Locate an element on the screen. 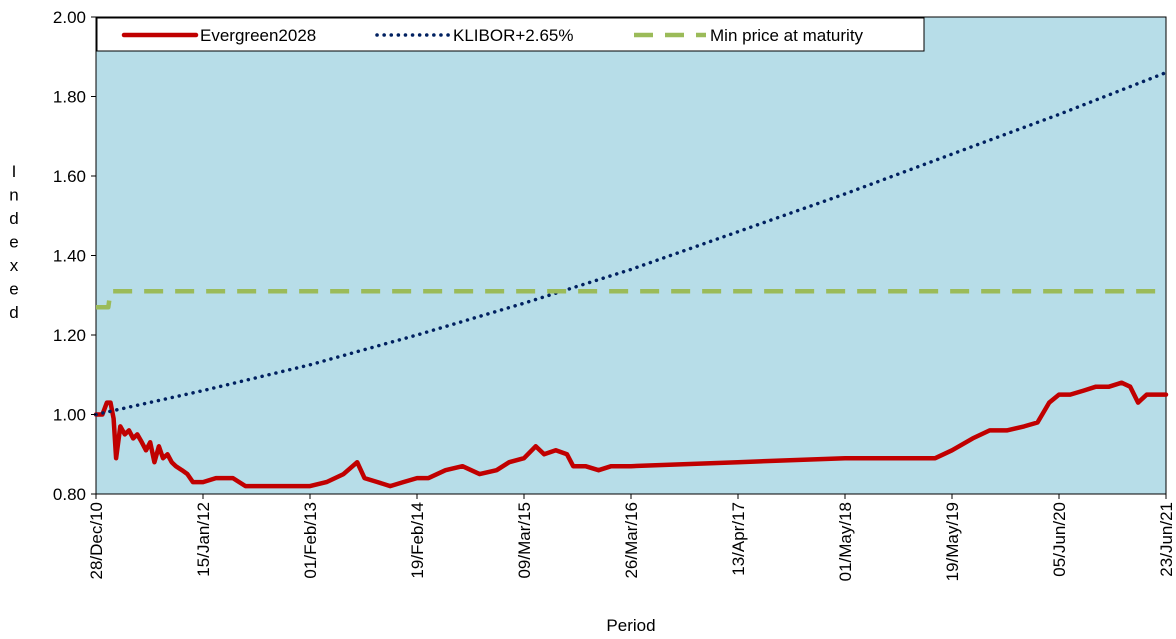  x-tick-label: 05/Jun/20 is located at coordinates (1059, 539).